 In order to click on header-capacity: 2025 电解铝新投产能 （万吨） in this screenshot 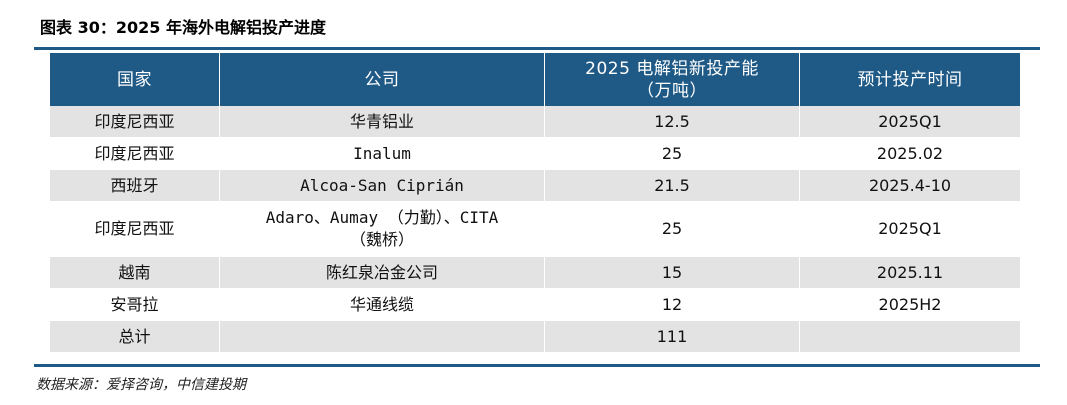, I will do `click(672, 79)`.